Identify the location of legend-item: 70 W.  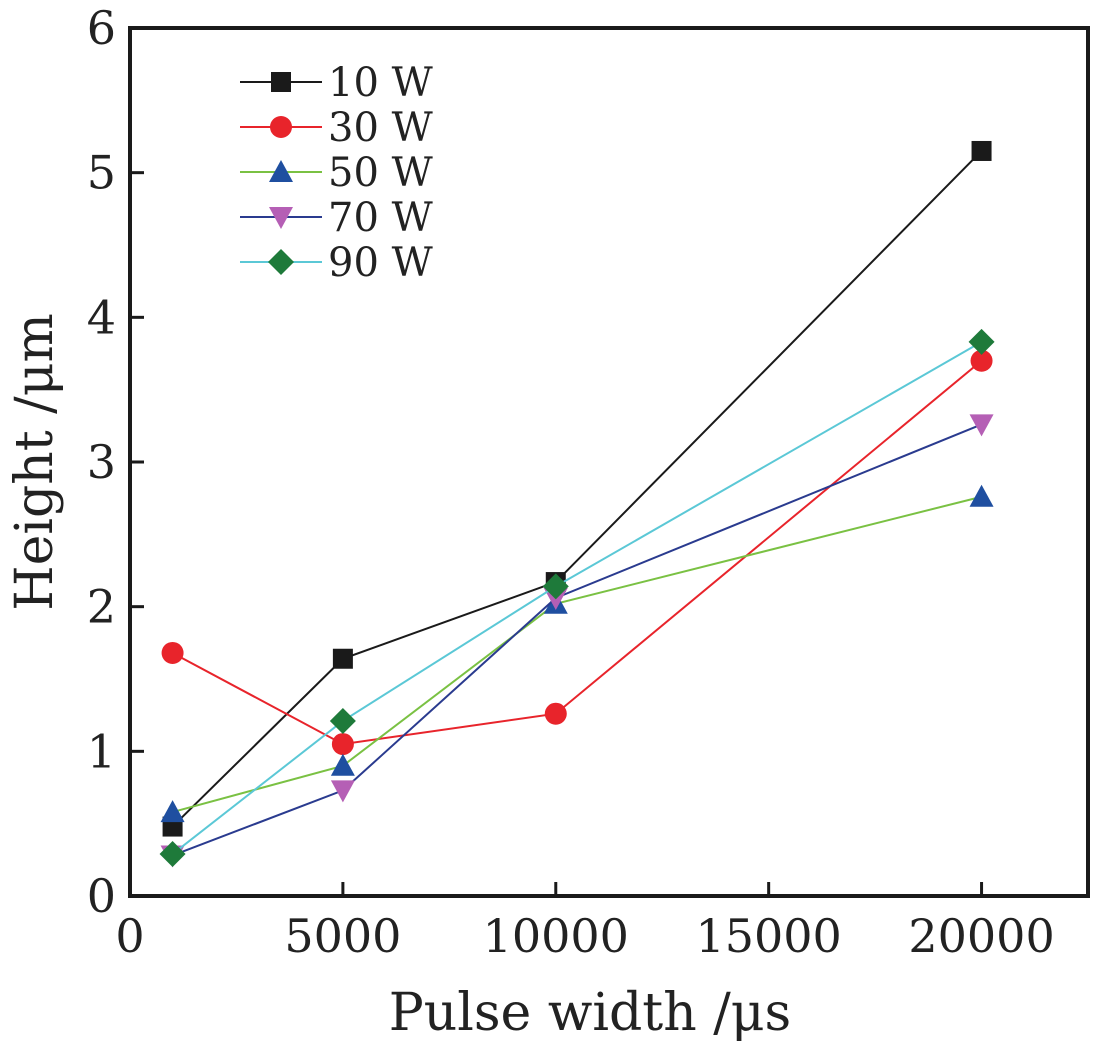
(336, 218).